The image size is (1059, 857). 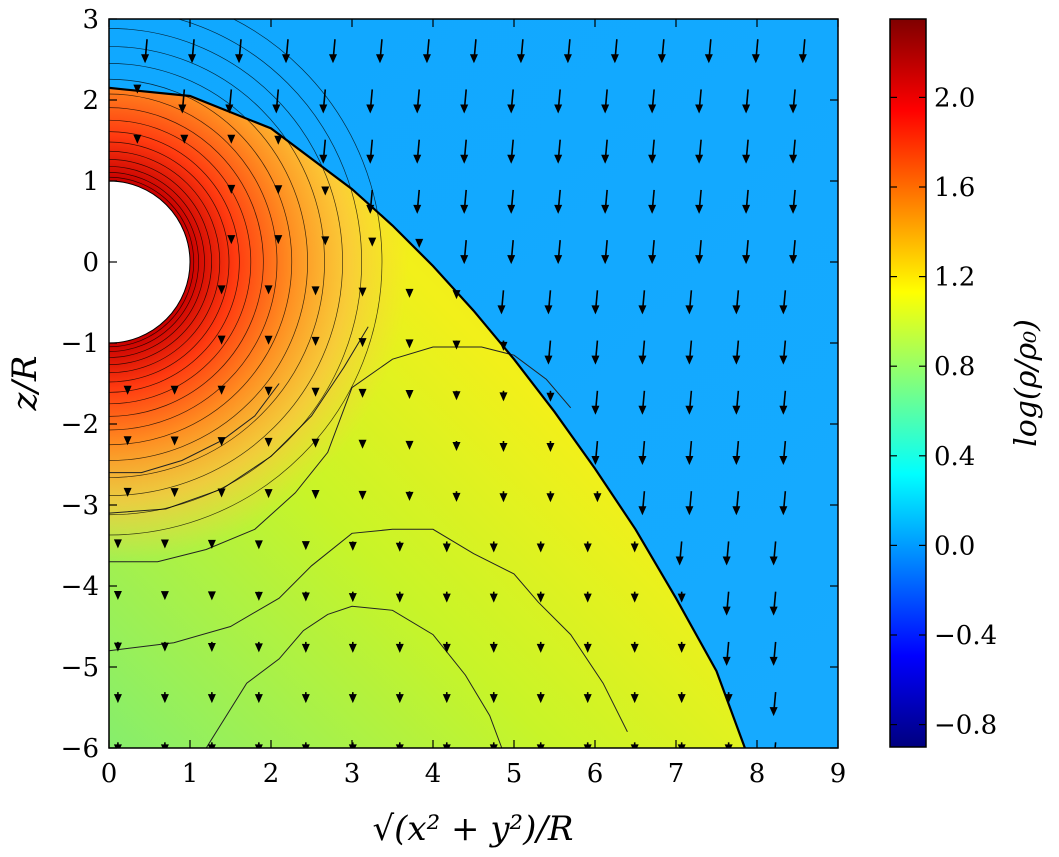 What do you see at coordinates (838, 774) in the screenshot?
I see `x-tick-label: 9` at bounding box center [838, 774].